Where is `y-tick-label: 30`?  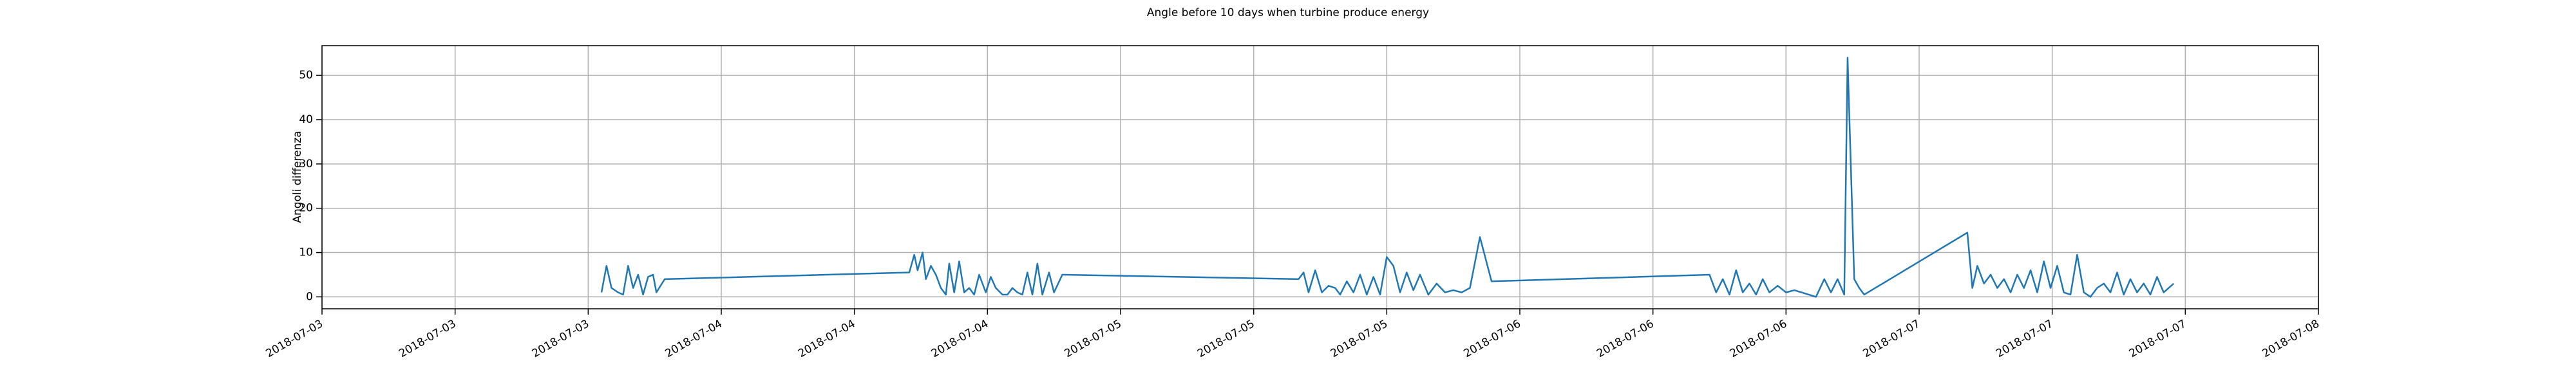
y-tick-label: 30 is located at coordinates (306, 164).